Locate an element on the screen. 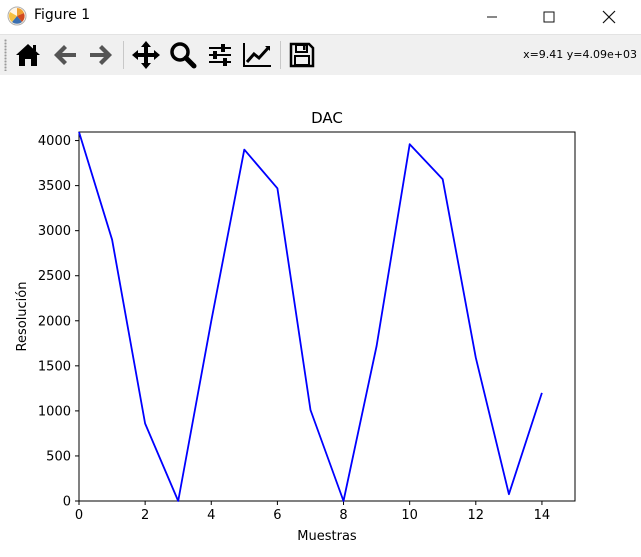  zoom-button is located at coordinates (183, 55).